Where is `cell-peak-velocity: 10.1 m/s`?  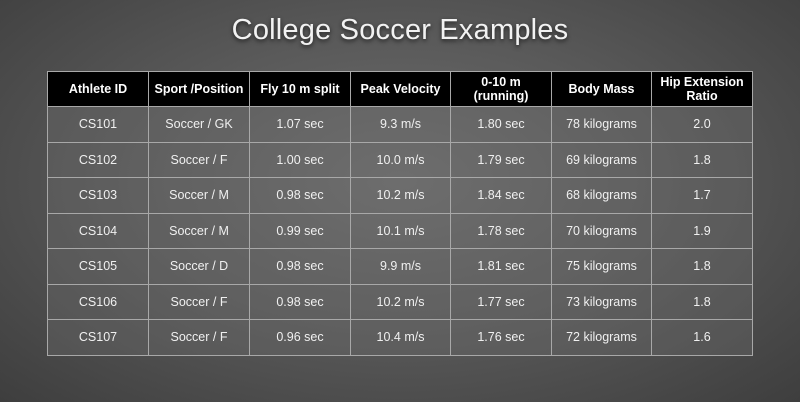
cell-peak-velocity: 10.1 m/s is located at coordinates (400, 230).